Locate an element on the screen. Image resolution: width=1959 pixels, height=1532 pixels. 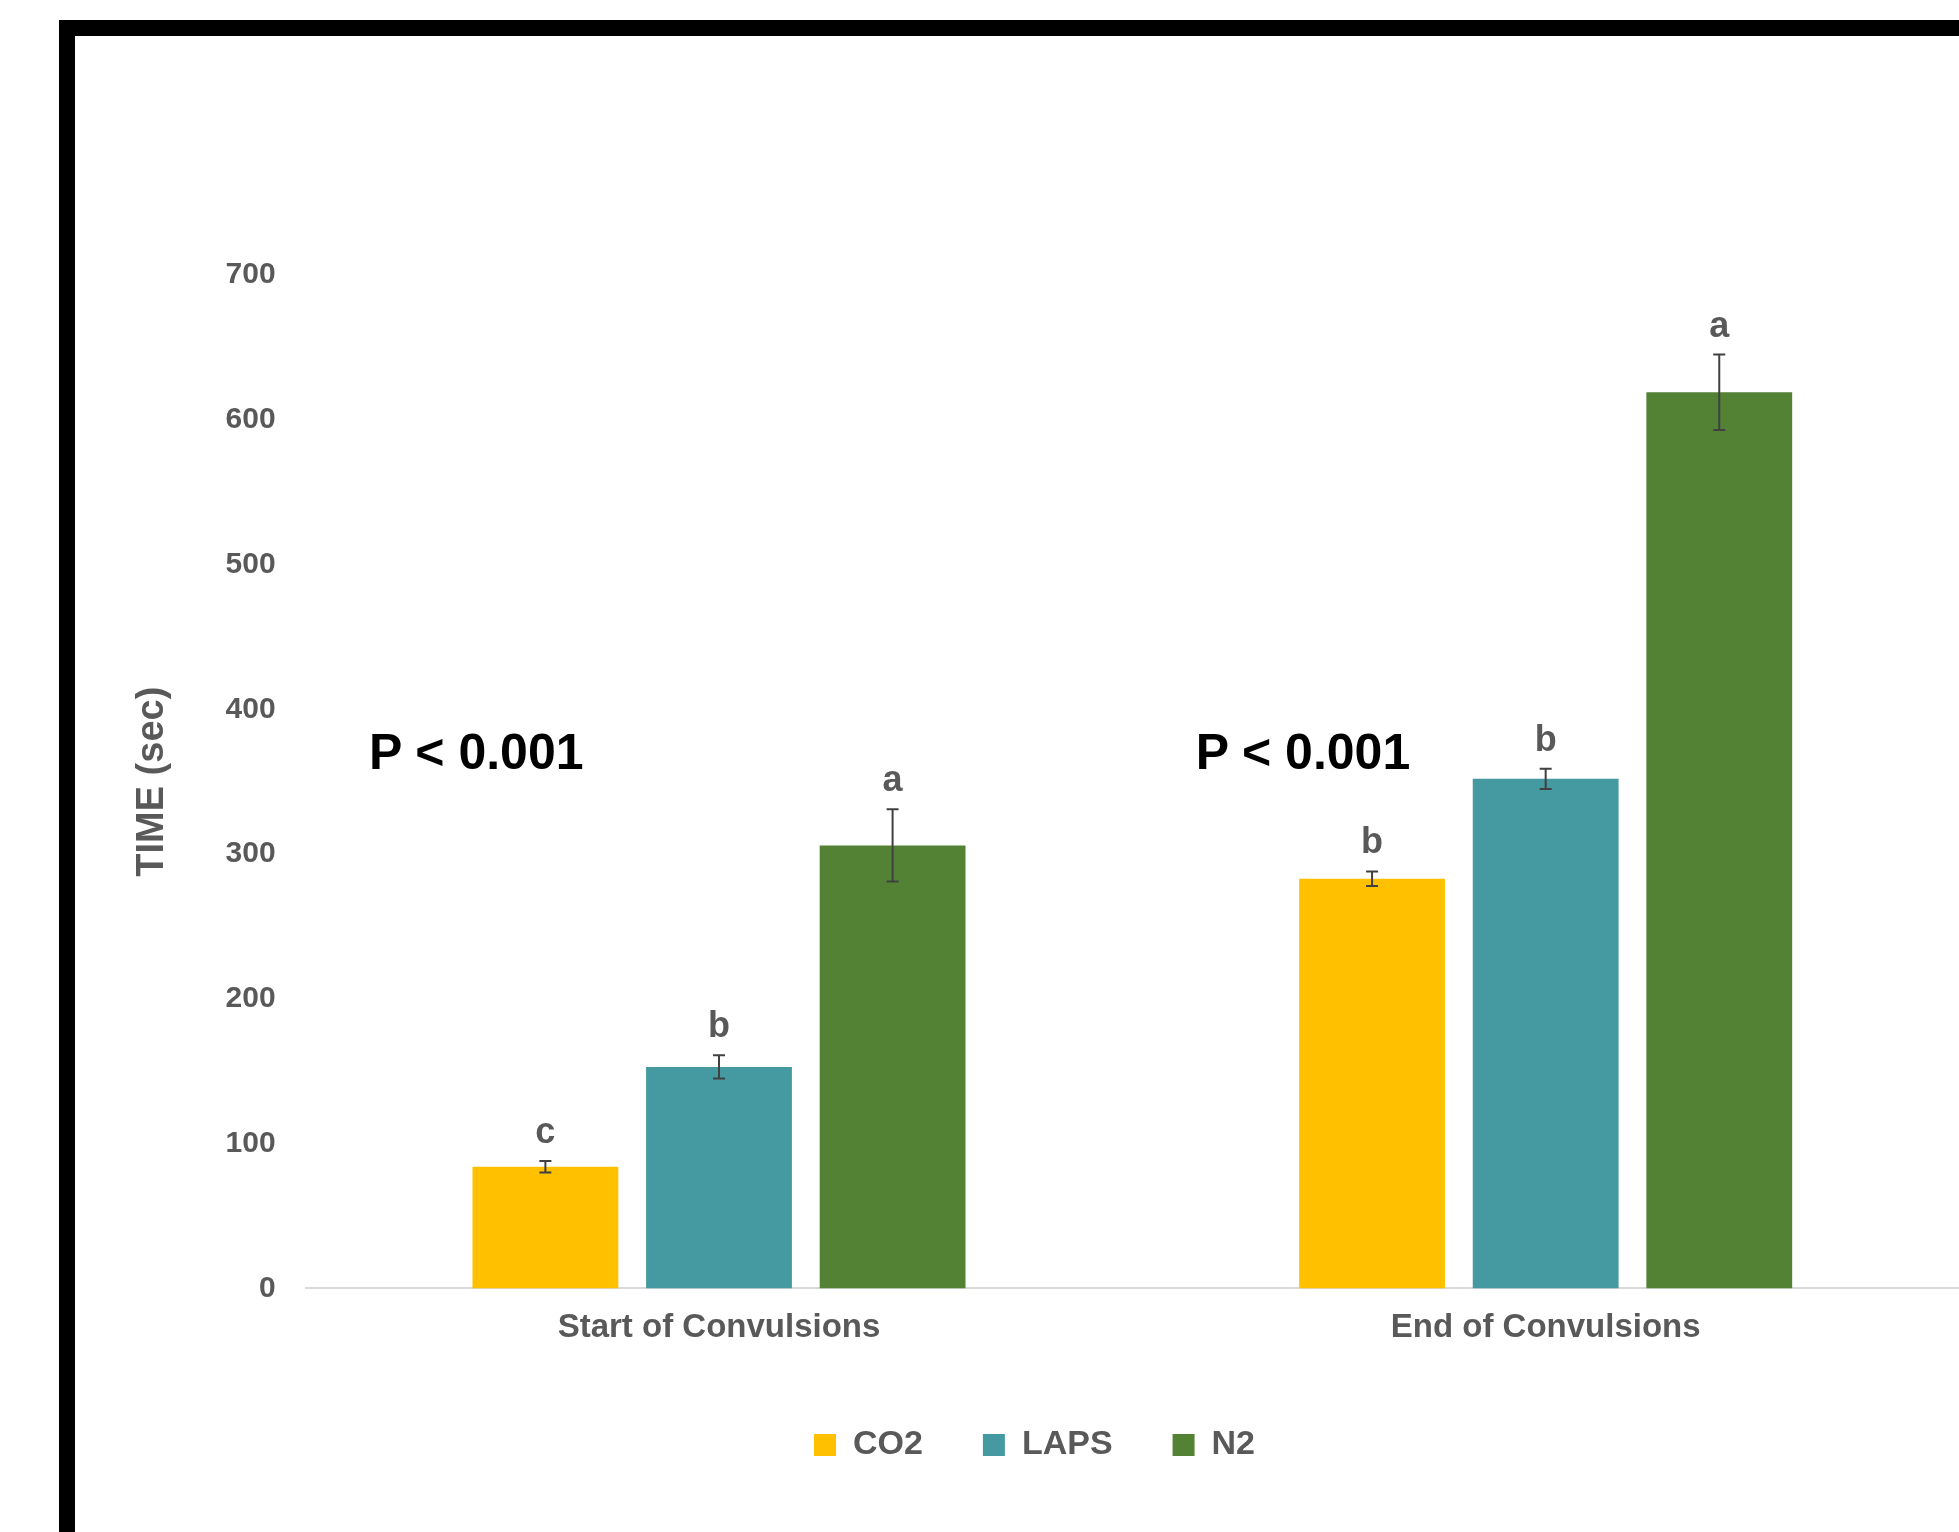
x-tick-label: Start of Convulsions is located at coordinates (719, 1326).